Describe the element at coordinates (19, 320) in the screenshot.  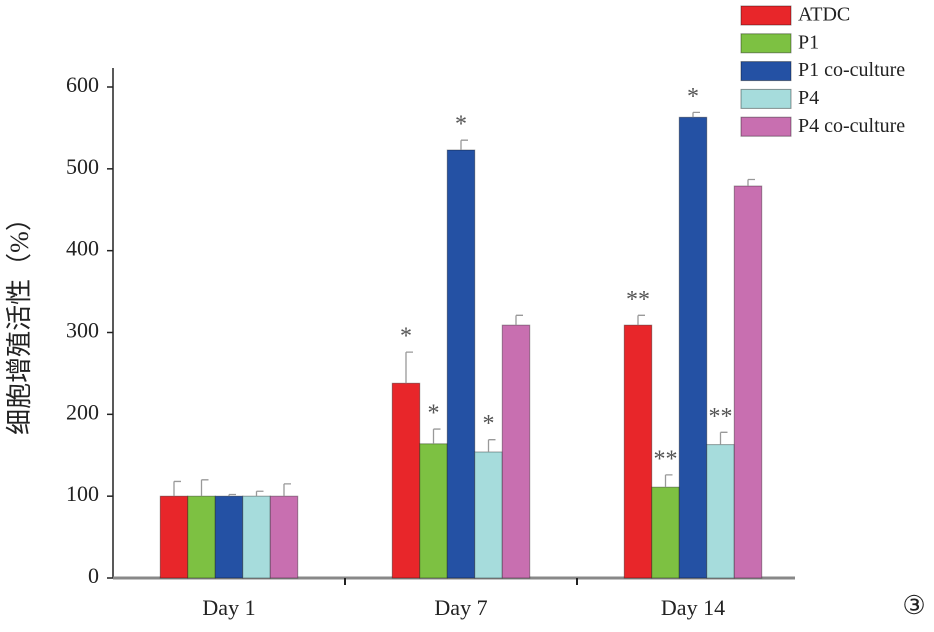
I see `y-axis-label: 细胞增殖活性（%）` at that location.